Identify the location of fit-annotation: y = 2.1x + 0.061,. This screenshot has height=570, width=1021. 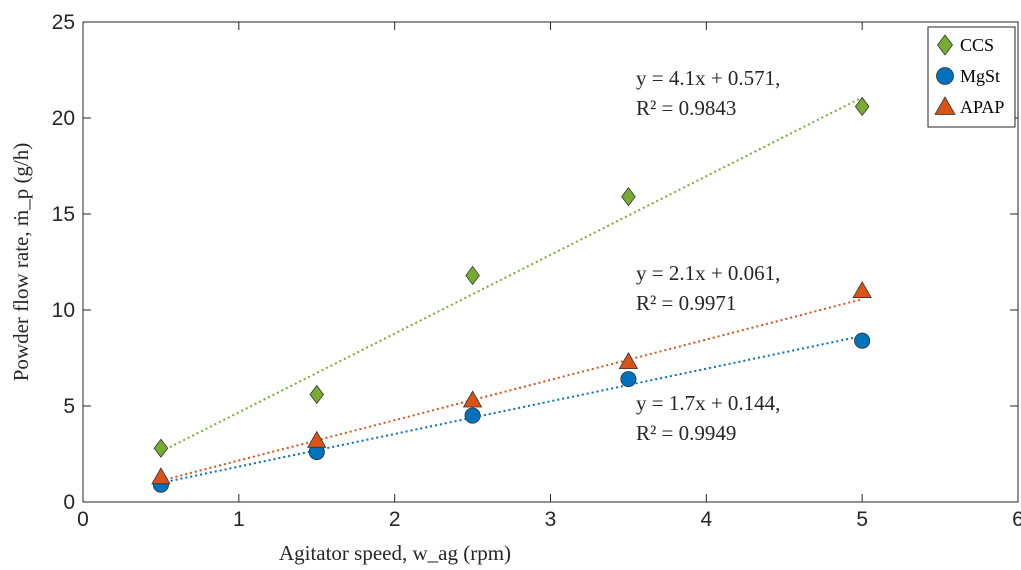
(708, 273).